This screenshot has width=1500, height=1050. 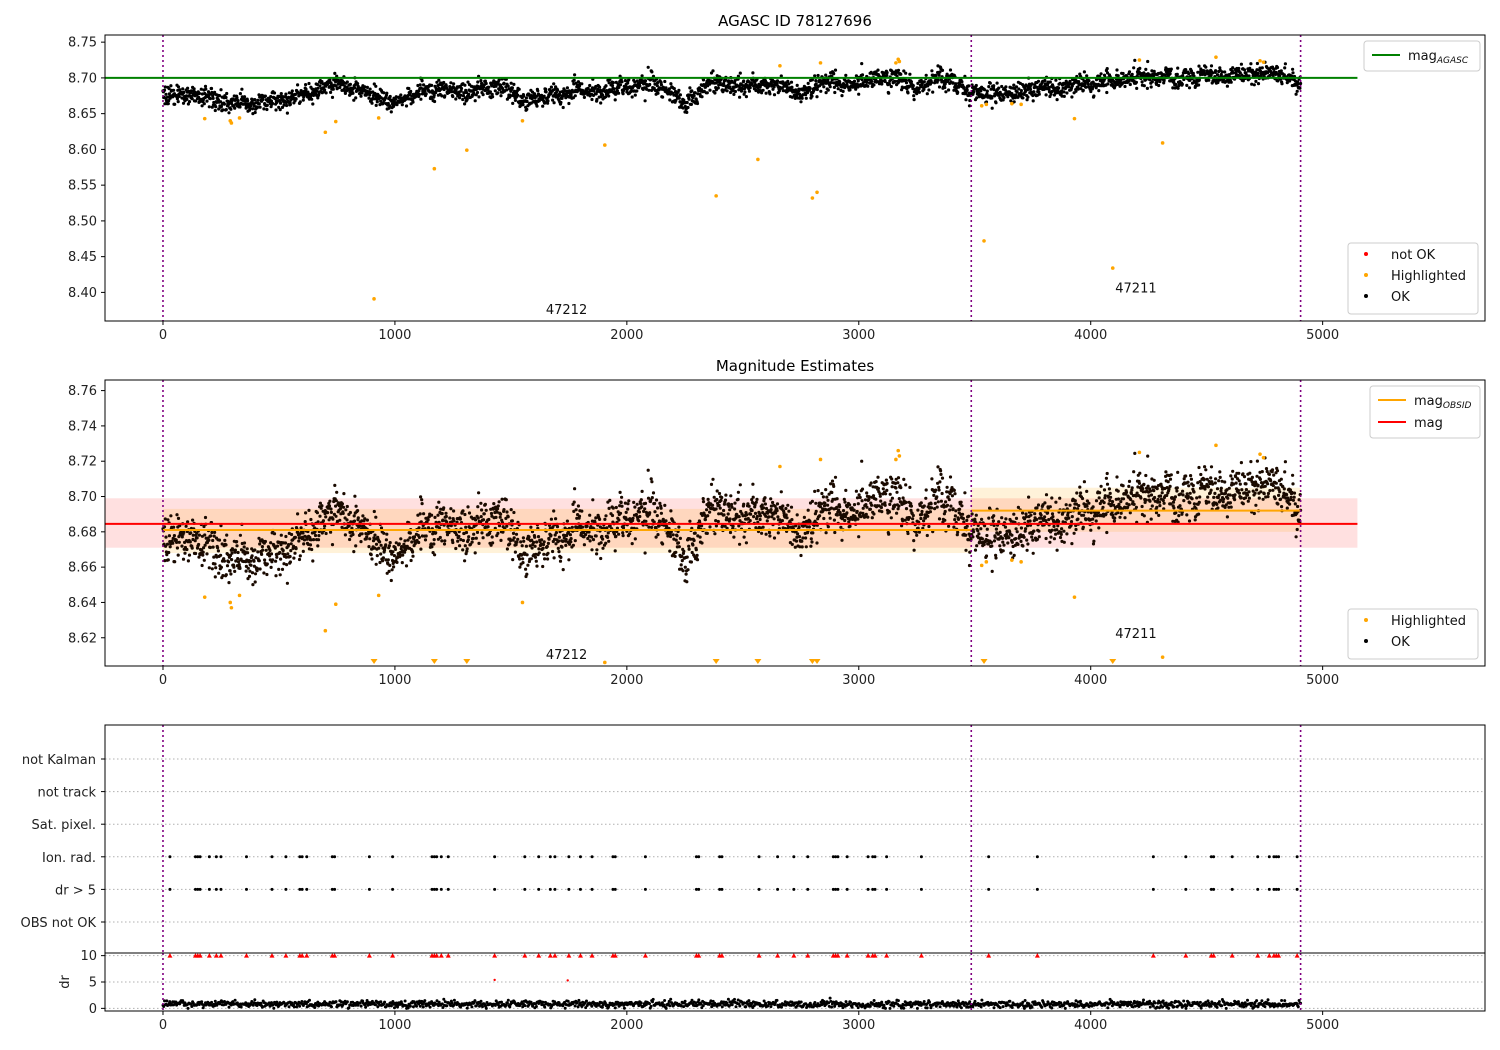 What do you see at coordinates (82, 150) in the screenshot?
I see `p1-ytick-label: 8.60` at bounding box center [82, 150].